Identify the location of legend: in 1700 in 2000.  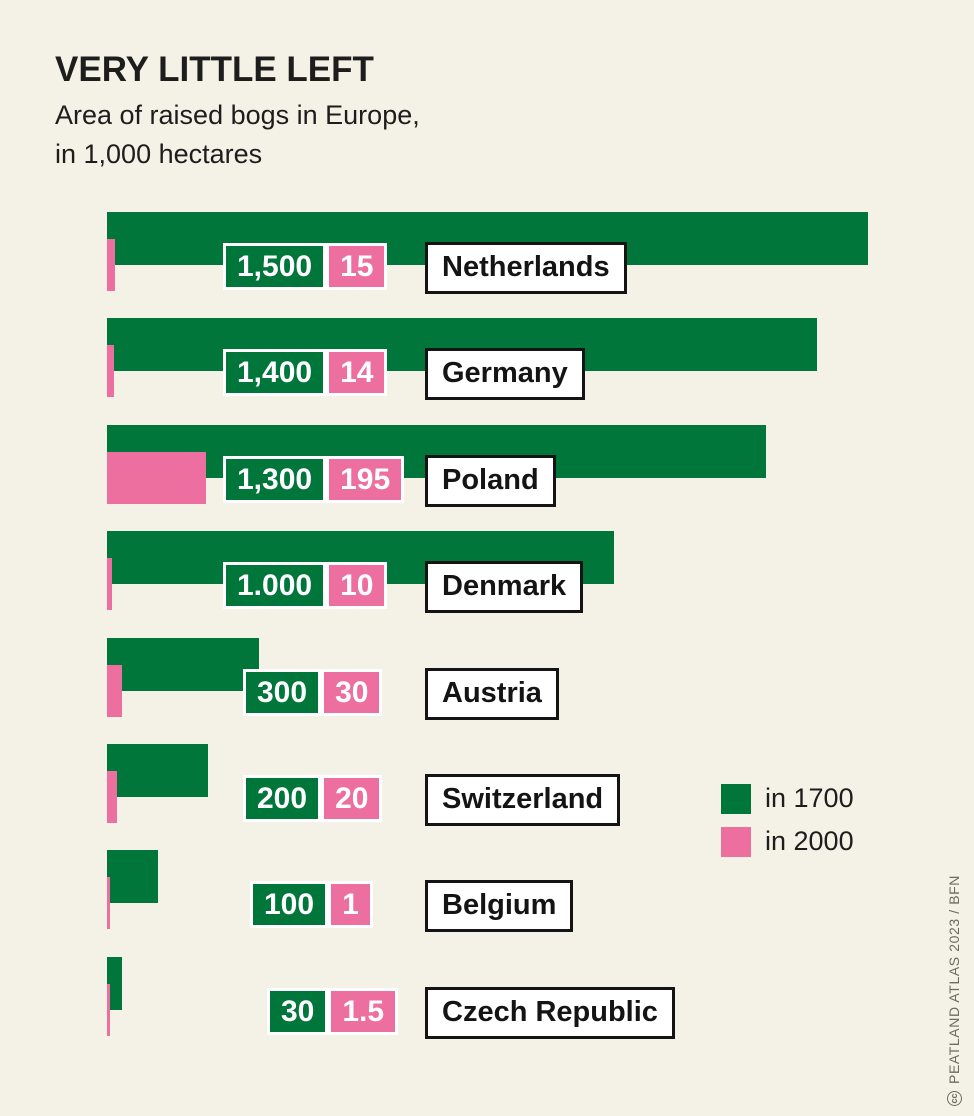
(787, 826).